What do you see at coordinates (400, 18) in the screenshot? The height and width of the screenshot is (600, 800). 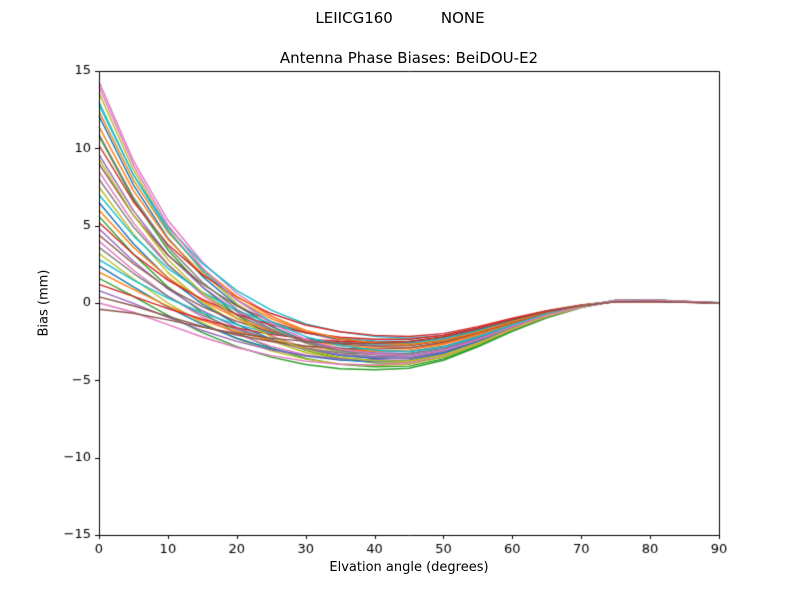 I see `figure-suptitle: LEIICG160 NONE` at bounding box center [400, 18].